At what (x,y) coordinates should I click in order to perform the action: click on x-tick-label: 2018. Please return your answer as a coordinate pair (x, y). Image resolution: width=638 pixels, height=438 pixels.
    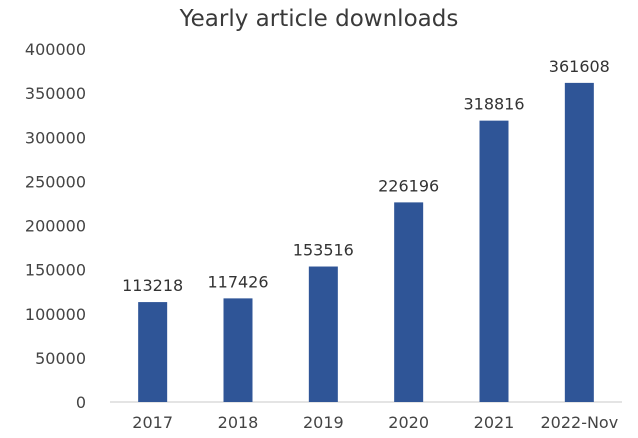
    Looking at the image, I should click on (238, 422).